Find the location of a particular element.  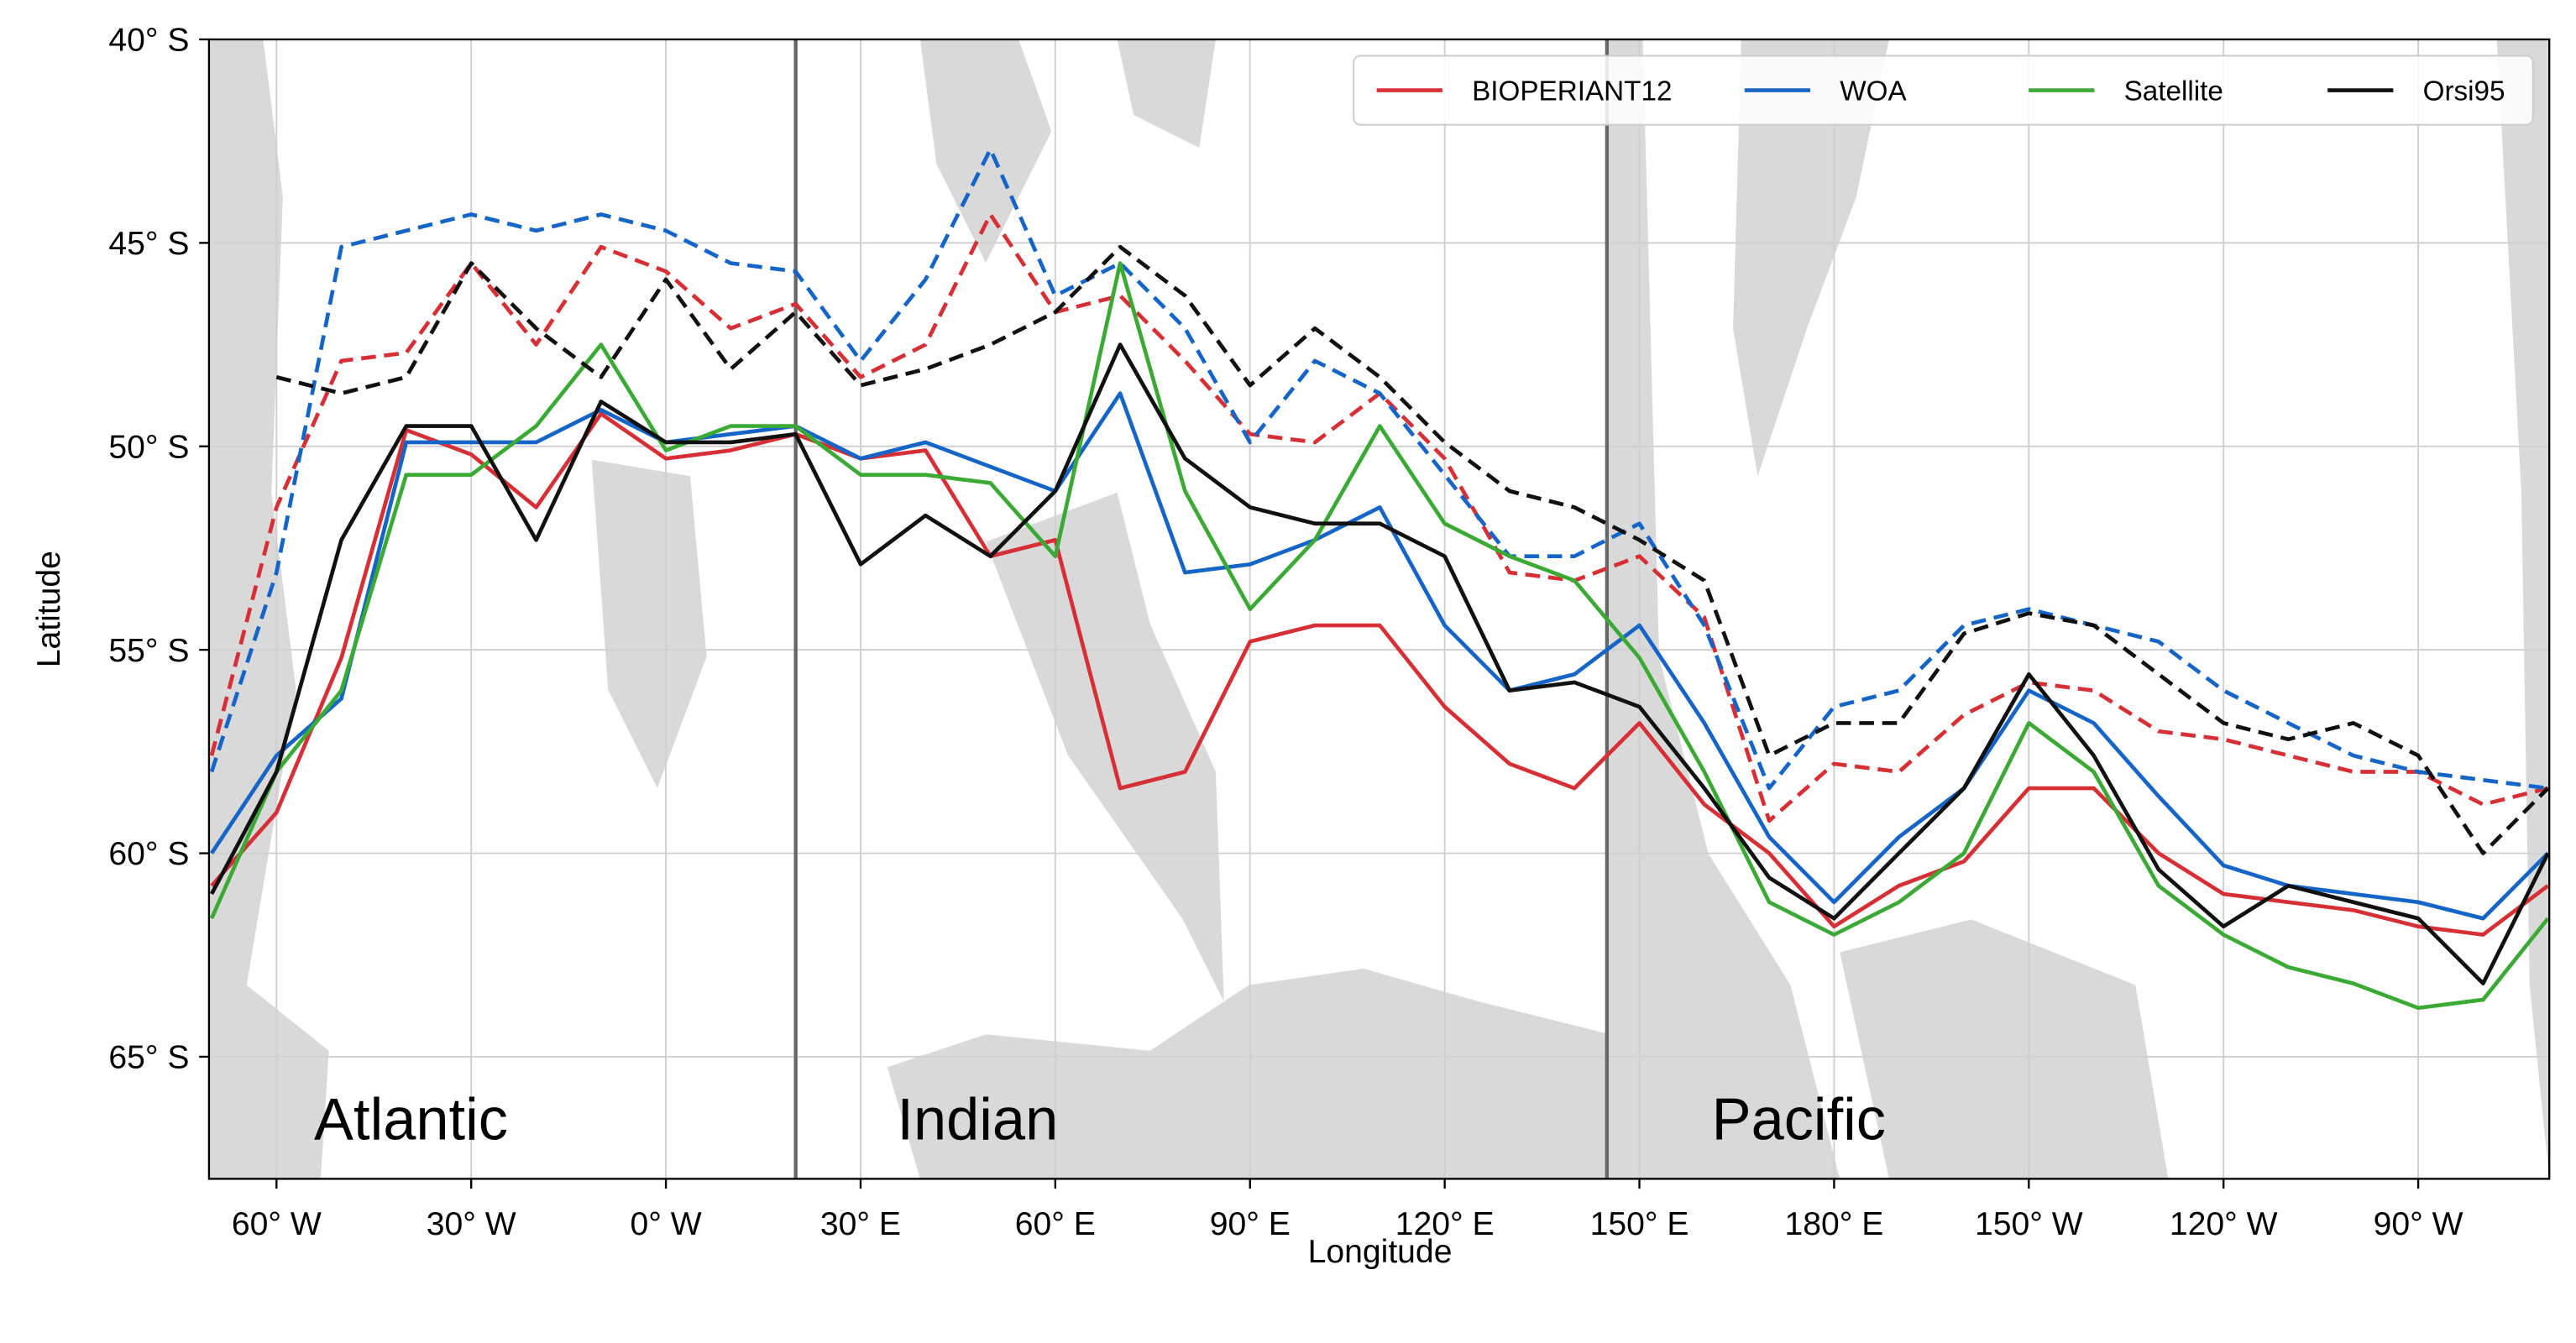

legend: BIOPERIANT12 WOA Satellite Orsi95 is located at coordinates (1944, 90).